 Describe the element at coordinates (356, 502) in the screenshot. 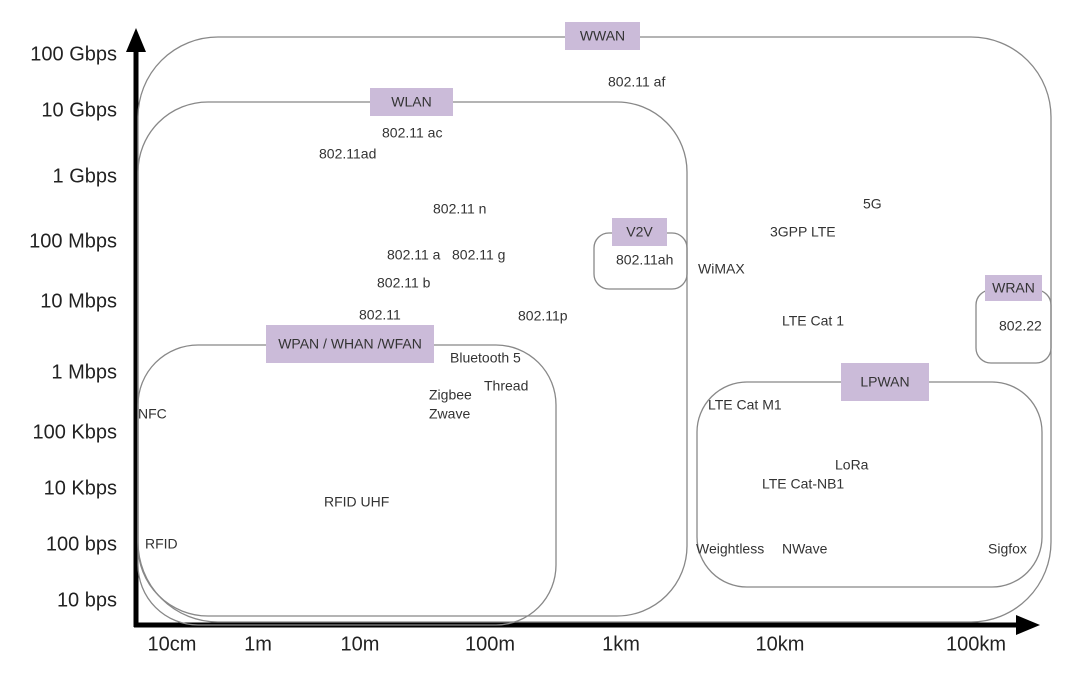

I see `technology: RFID UHF` at that location.